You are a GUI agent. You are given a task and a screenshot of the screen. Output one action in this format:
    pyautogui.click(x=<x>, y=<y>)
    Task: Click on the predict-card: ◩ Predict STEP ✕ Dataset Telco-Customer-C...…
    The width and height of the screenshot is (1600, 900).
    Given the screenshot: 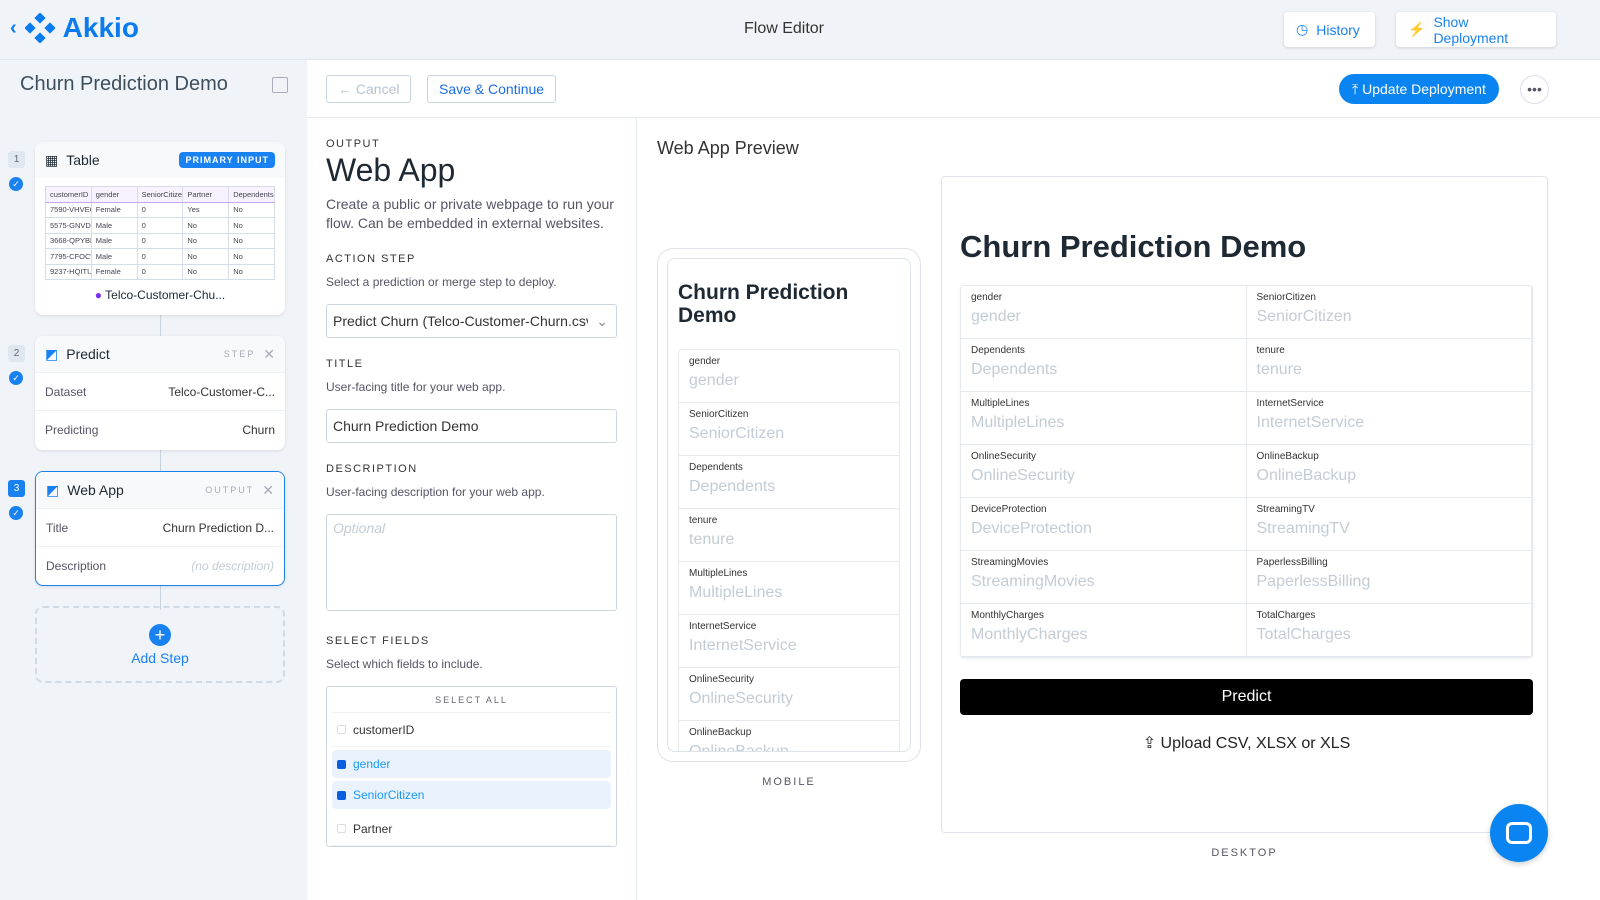 What is the action you would take?
    pyautogui.click(x=160, y=393)
    